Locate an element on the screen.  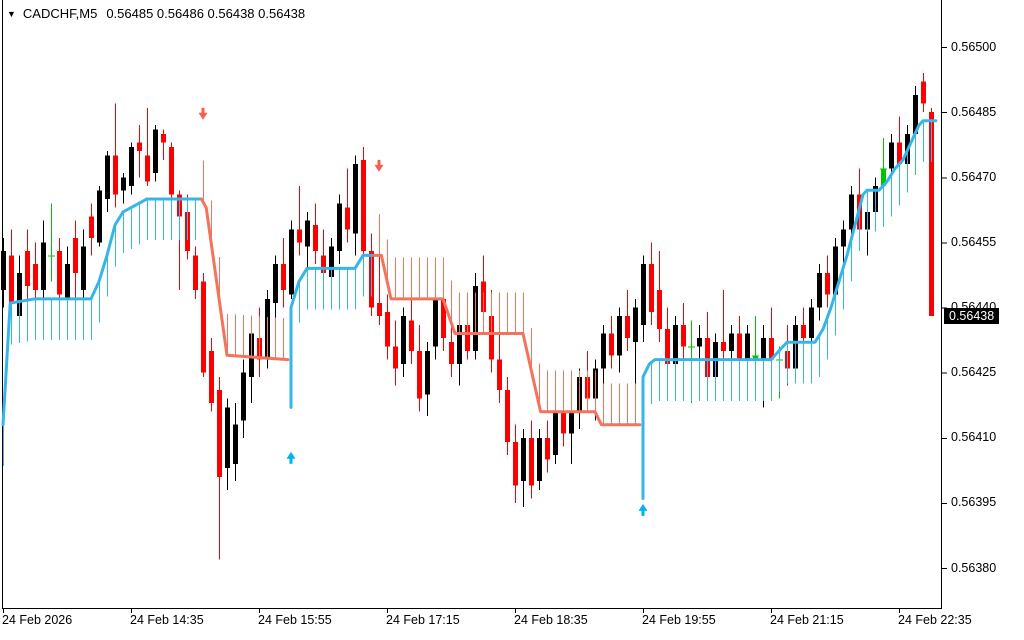
price-label: 0.56425 is located at coordinates (974, 372).